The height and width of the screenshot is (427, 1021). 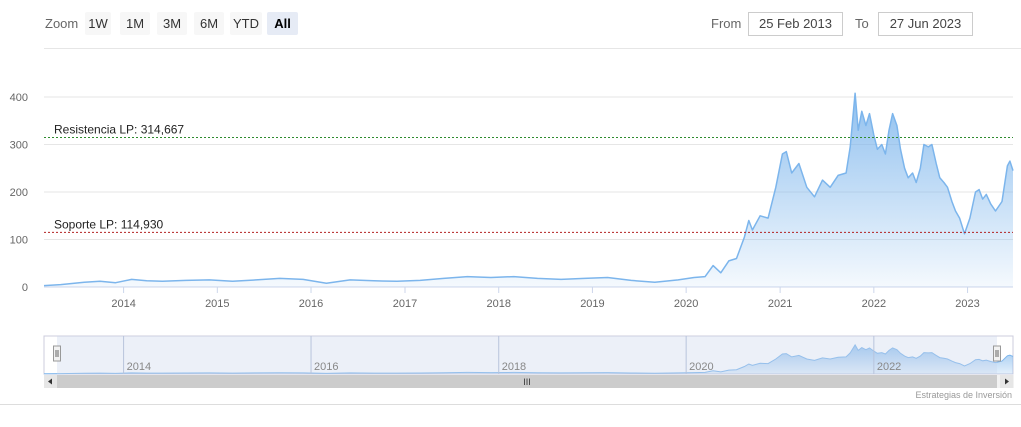 I want to click on y-tick-label: 100, so click(x=19, y=241).